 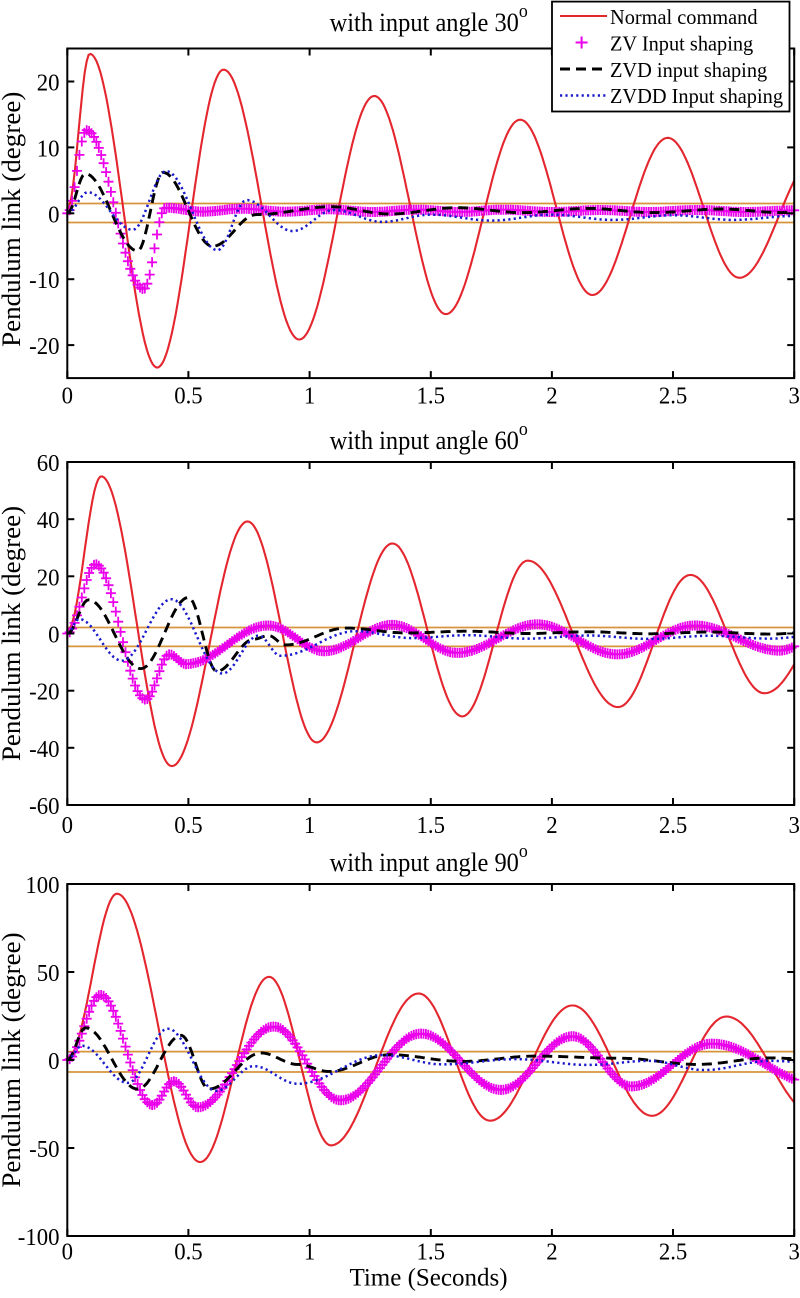 What do you see at coordinates (681, 44) in the screenshot?
I see `svg-text: ZV Input shaping` at bounding box center [681, 44].